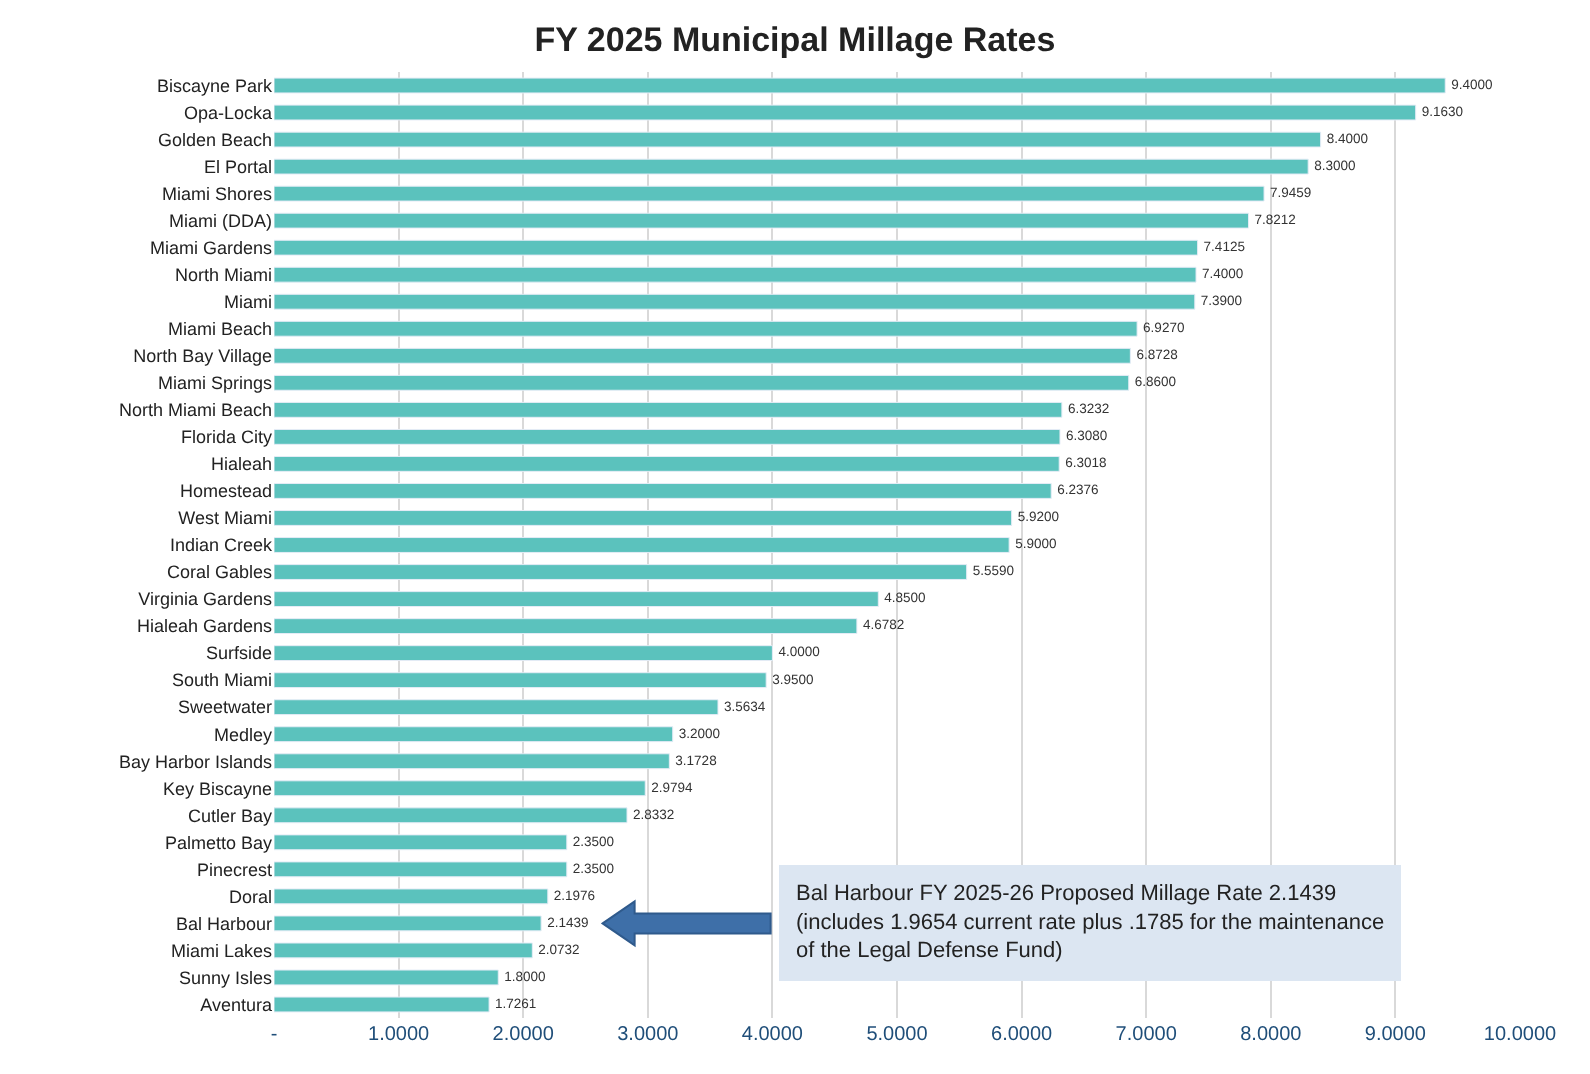  What do you see at coordinates (205, 599) in the screenshot?
I see `y-tick-label: Virginia Gardens` at bounding box center [205, 599].